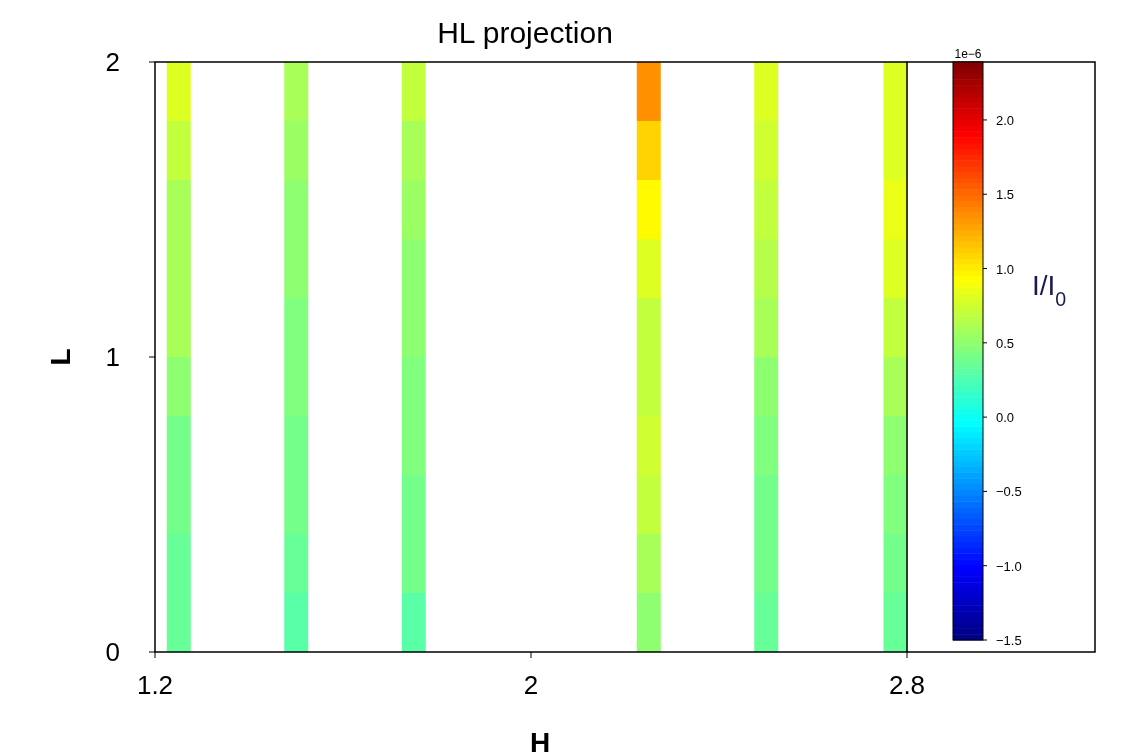  I want to click on color-bar-label: 1.5, so click(1005, 195).